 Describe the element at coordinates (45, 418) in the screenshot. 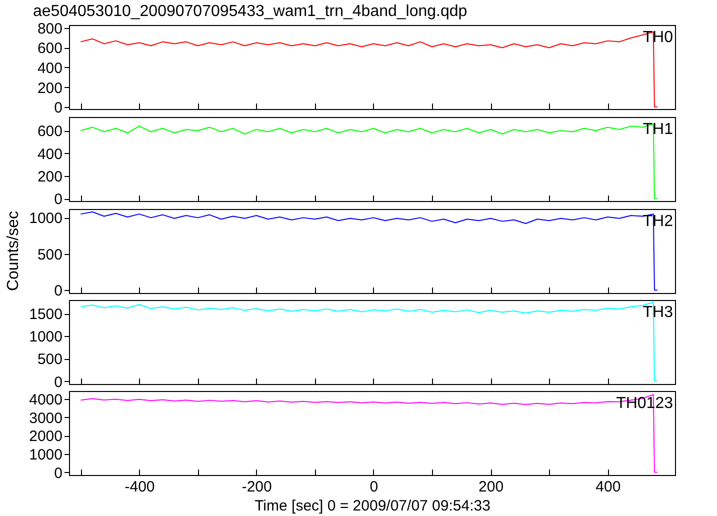

I see `y-tick-label: 3000` at that location.